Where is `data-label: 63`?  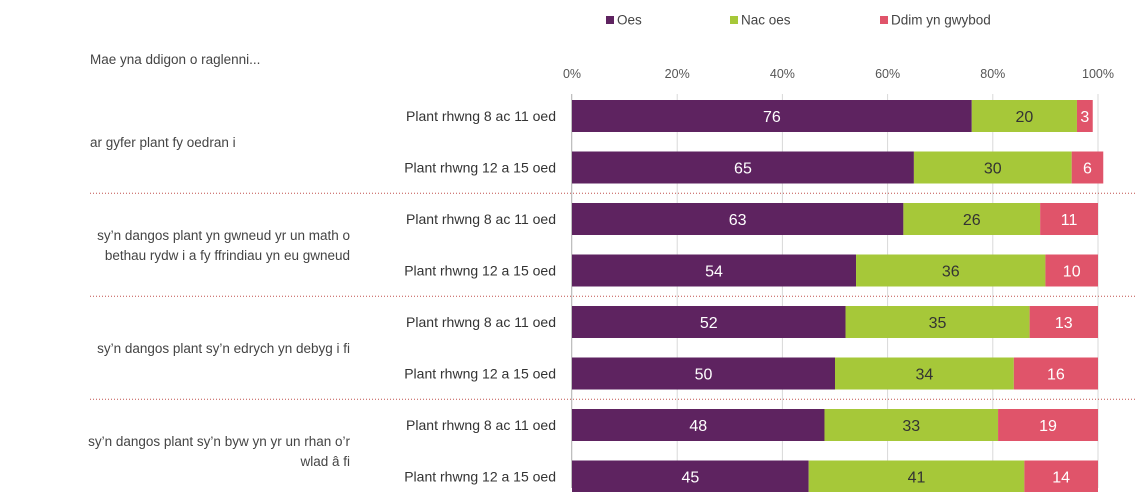 data-label: 63 is located at coordinates (738, 220).